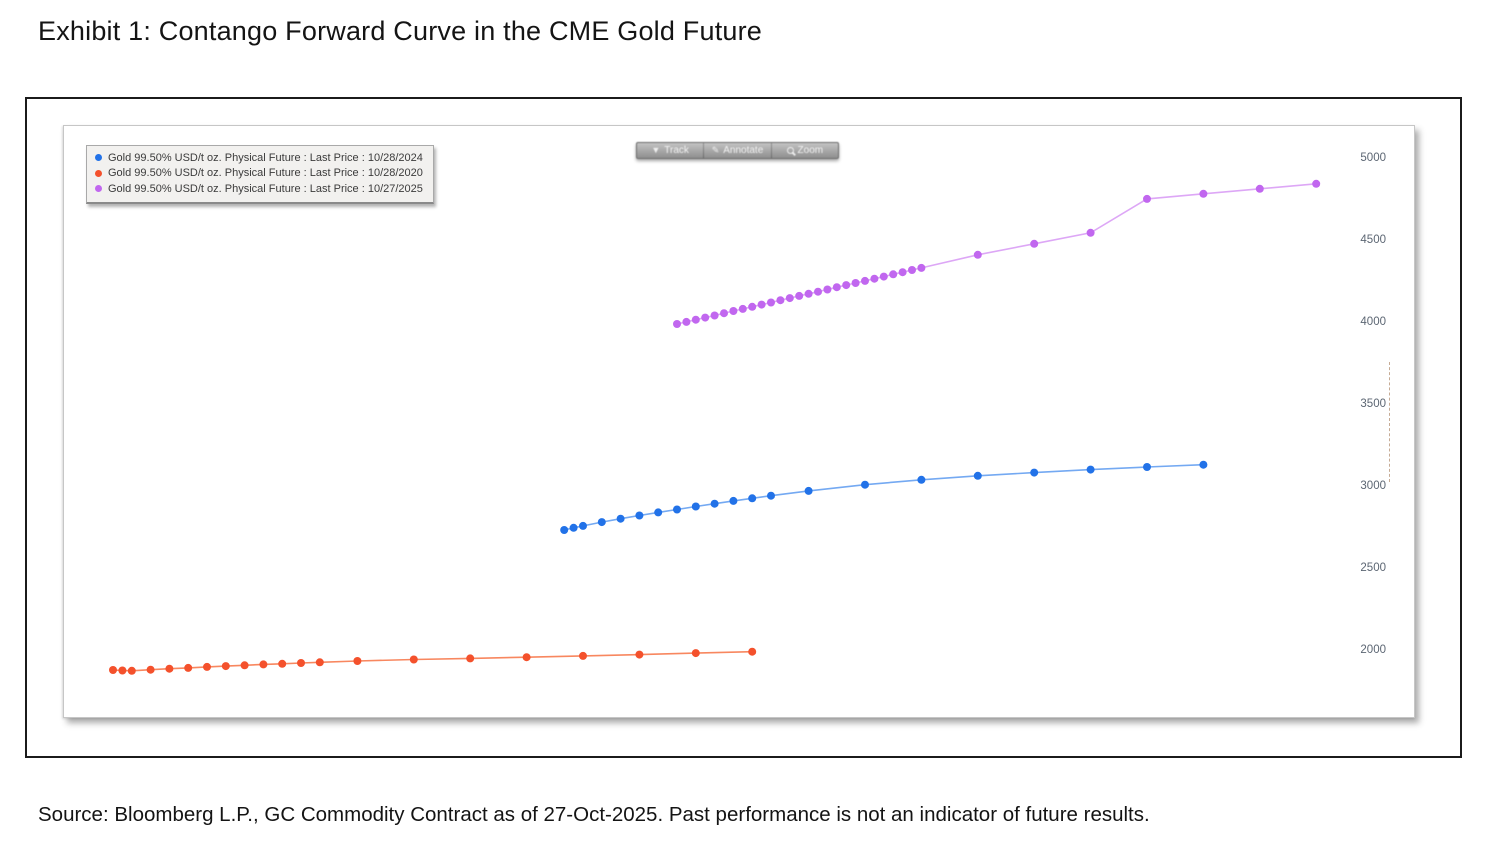 This screenshot has width=1488, height=852. What do you see at coordinates (1373, 568) in the screenshot?
I see `y-axis-tick-label: 2500` at bounding box center [1373, 568].